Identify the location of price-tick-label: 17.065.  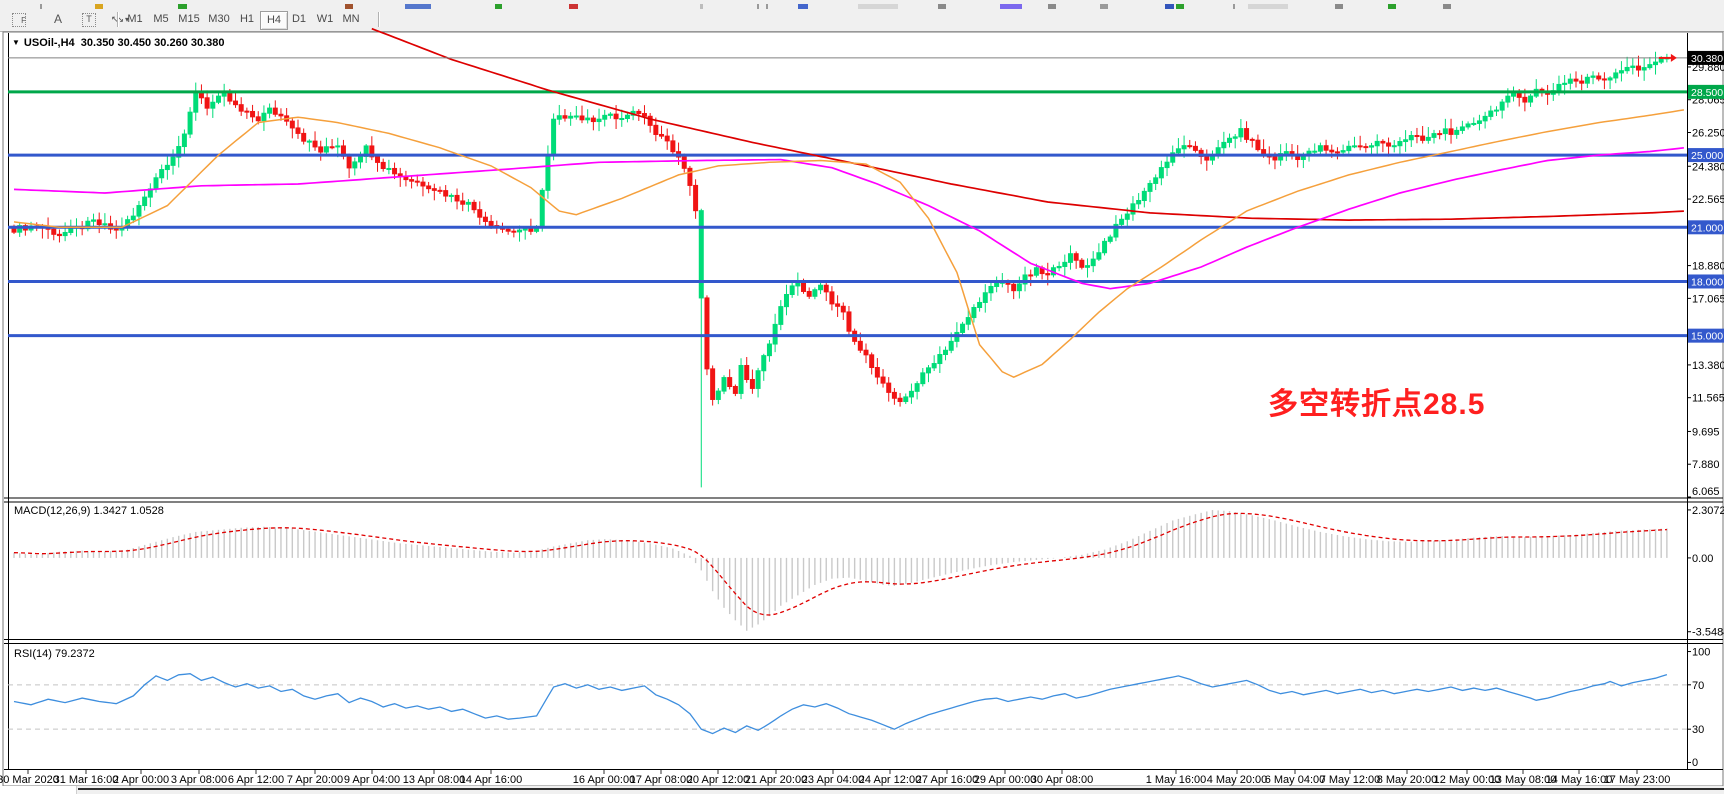
(1708, 299).